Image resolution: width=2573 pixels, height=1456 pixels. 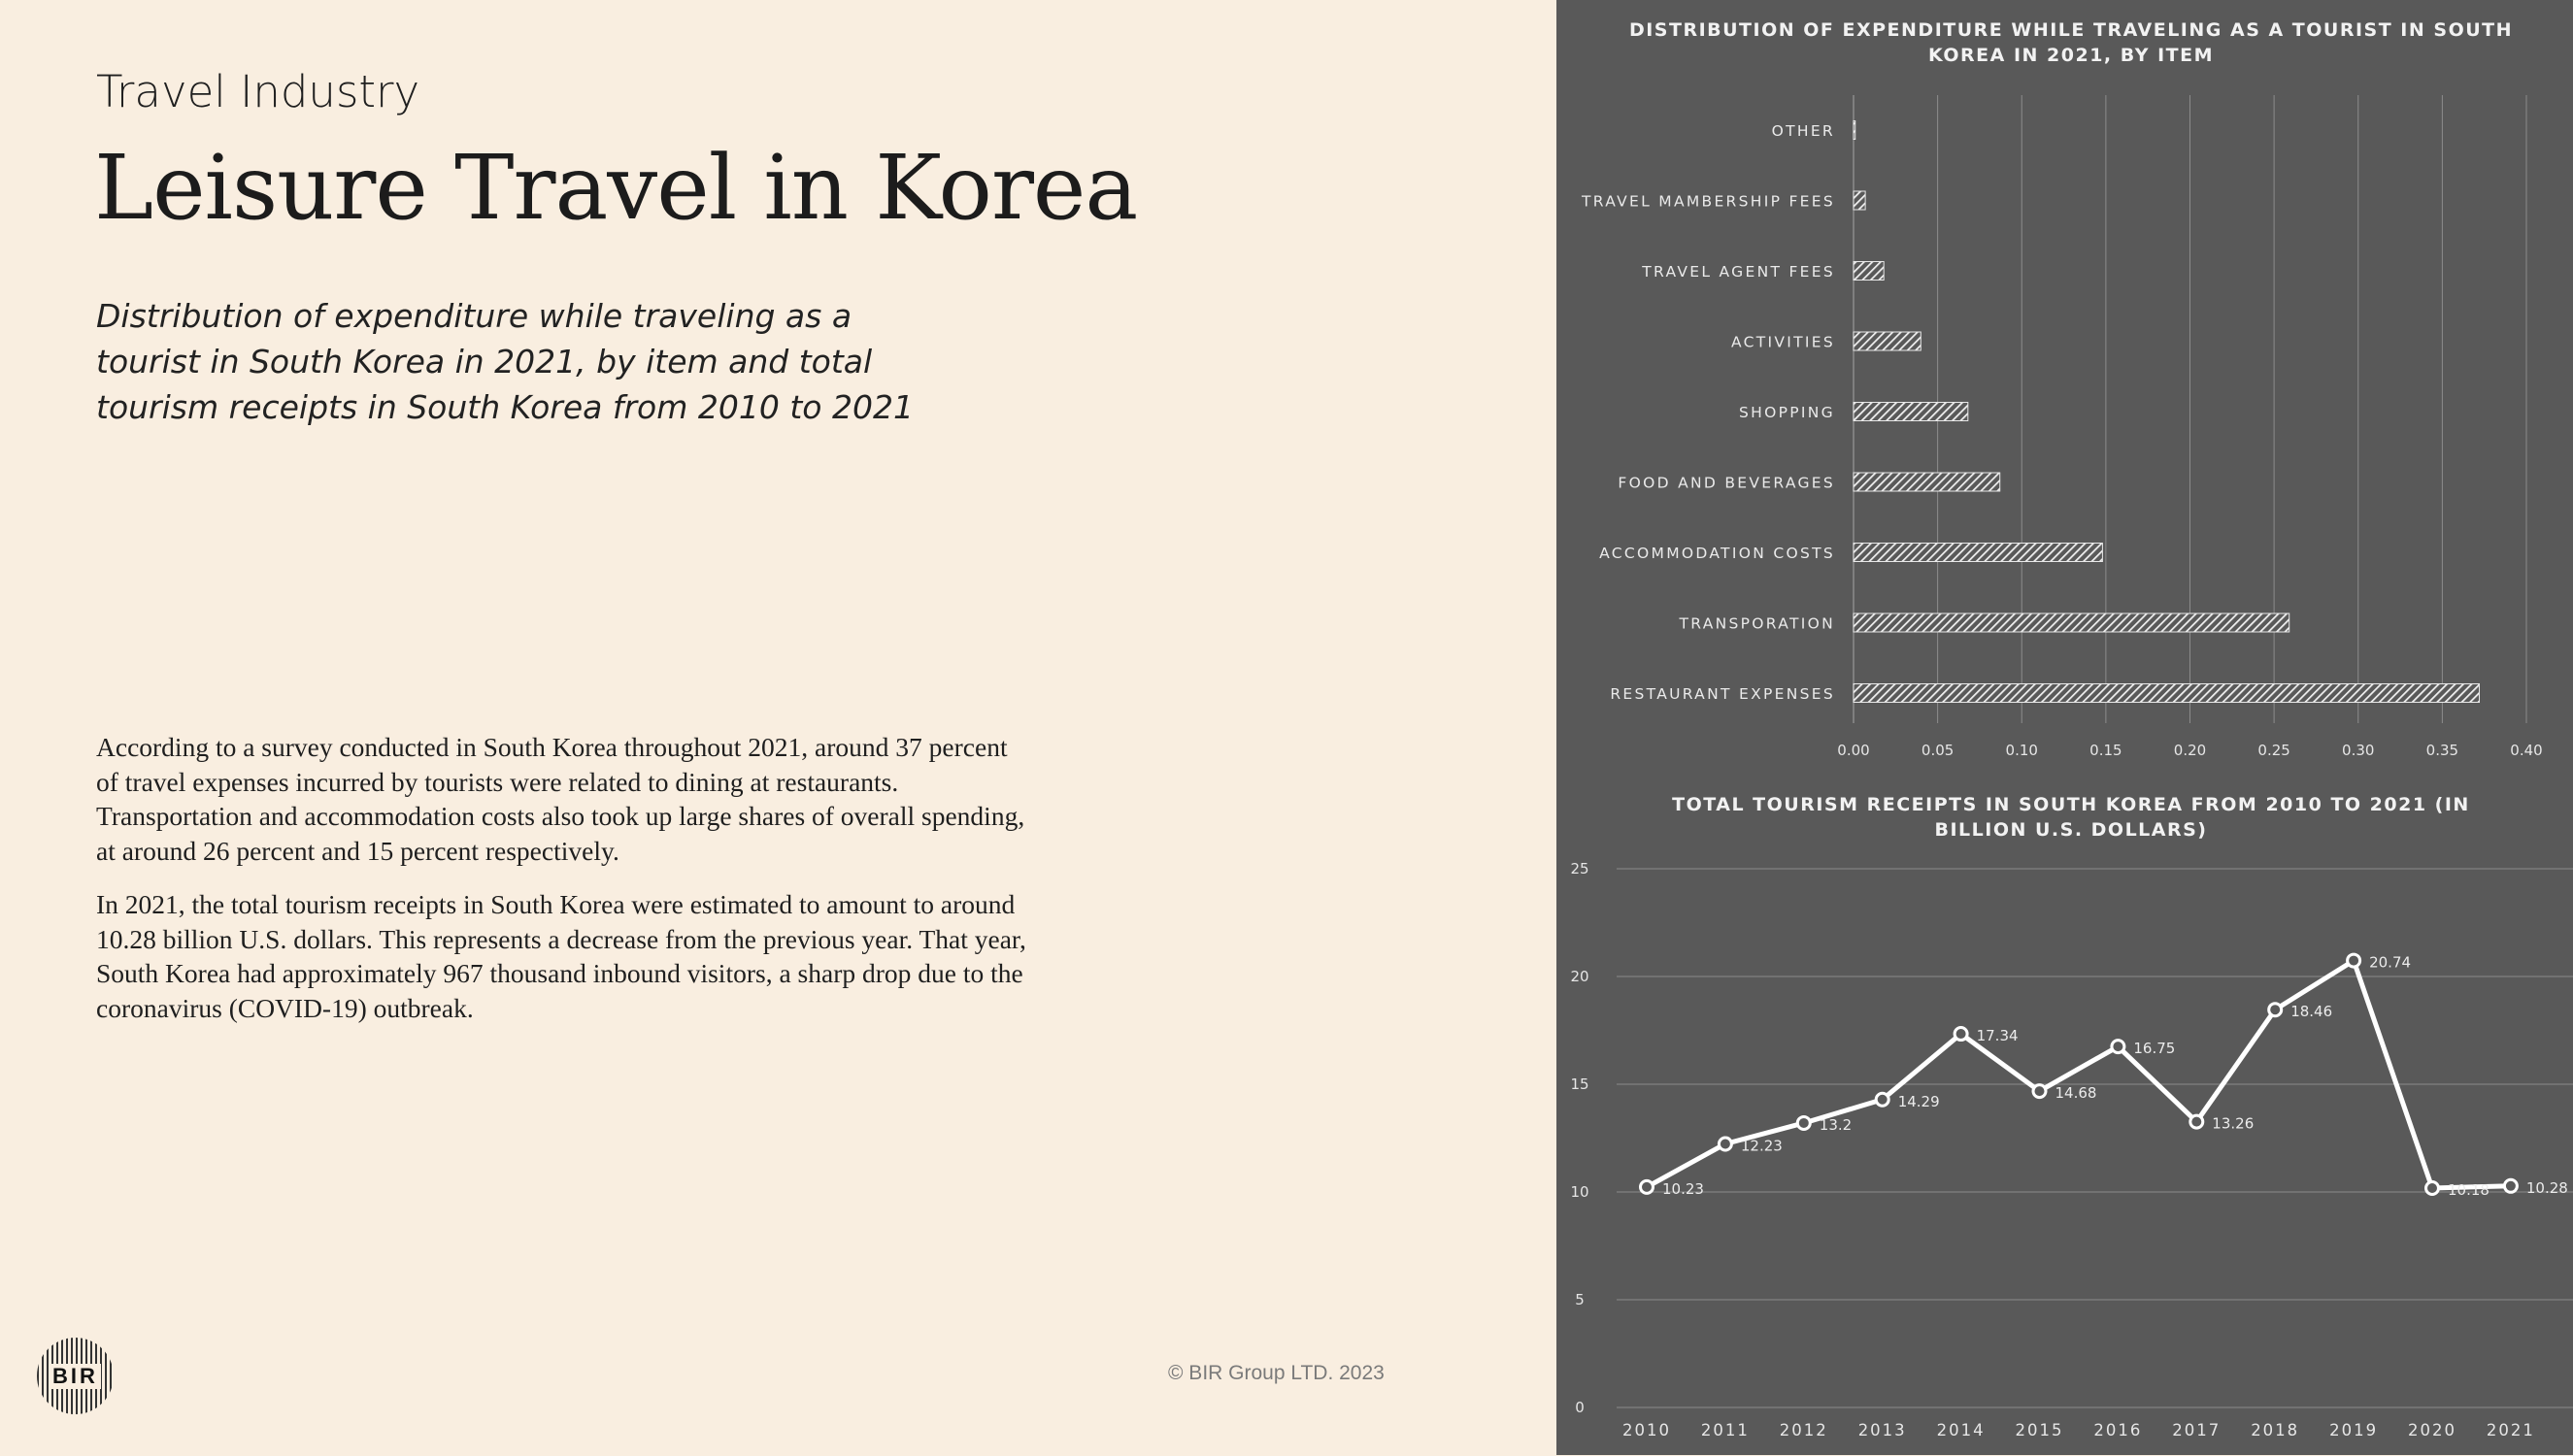 What do you see at coordinates (2526, 750) in the screenshot?
I see `x-tick-label: 0.40` at bounding box center [2526, 750].